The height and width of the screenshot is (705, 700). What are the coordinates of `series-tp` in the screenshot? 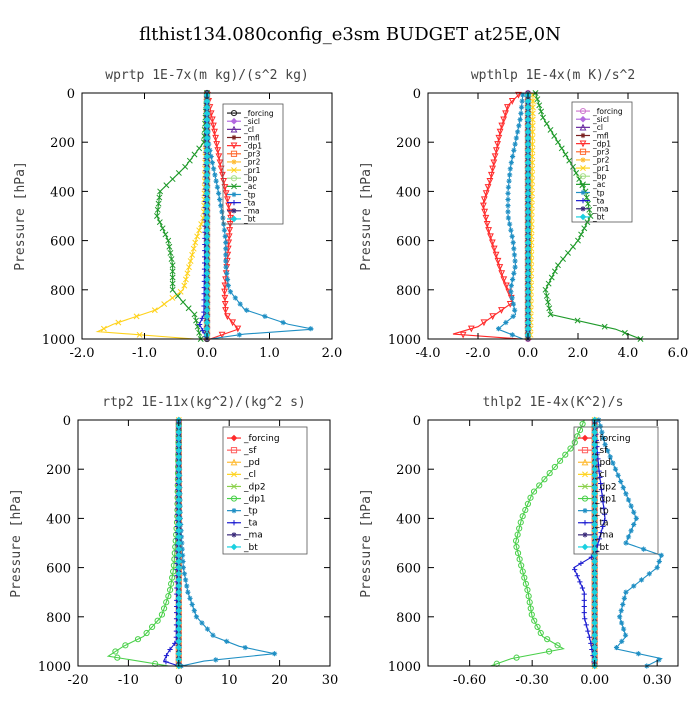 It's located at (510, 216).